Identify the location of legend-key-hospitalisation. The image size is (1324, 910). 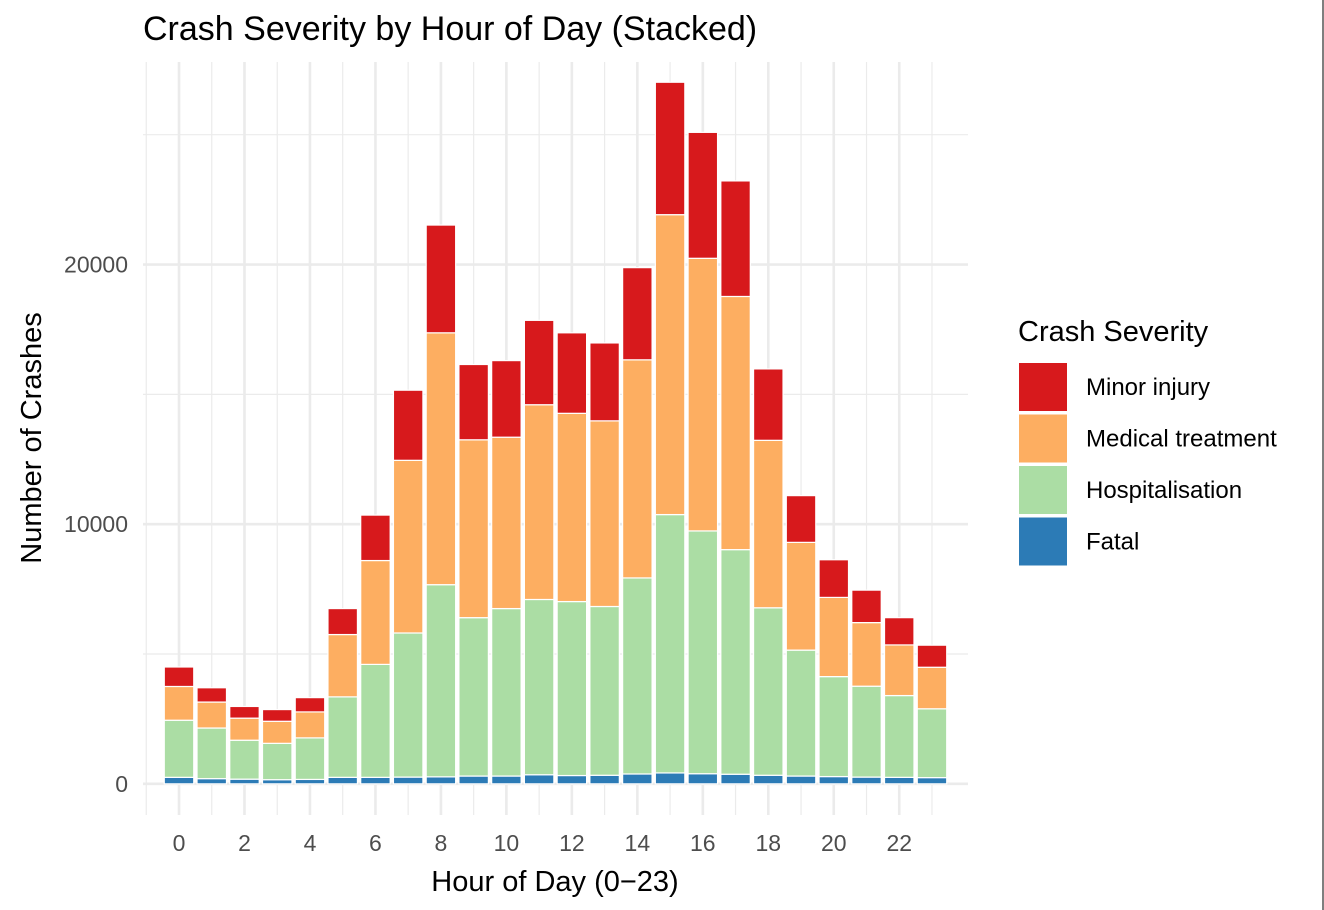
(1043, 490).